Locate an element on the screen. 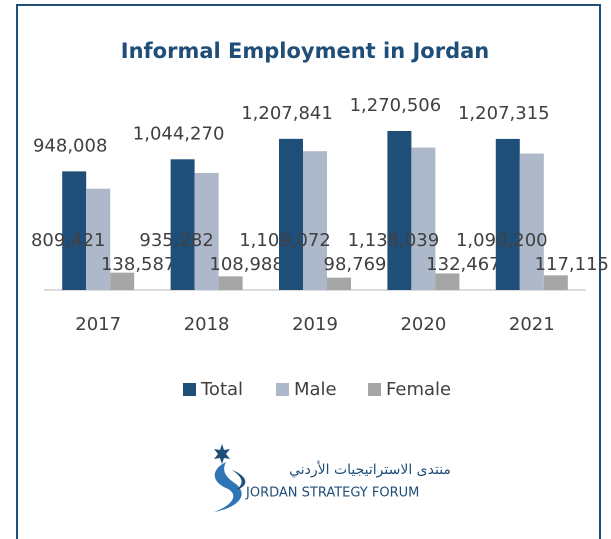  data-label: 1,109,072 is located at coordinates (285, 240).